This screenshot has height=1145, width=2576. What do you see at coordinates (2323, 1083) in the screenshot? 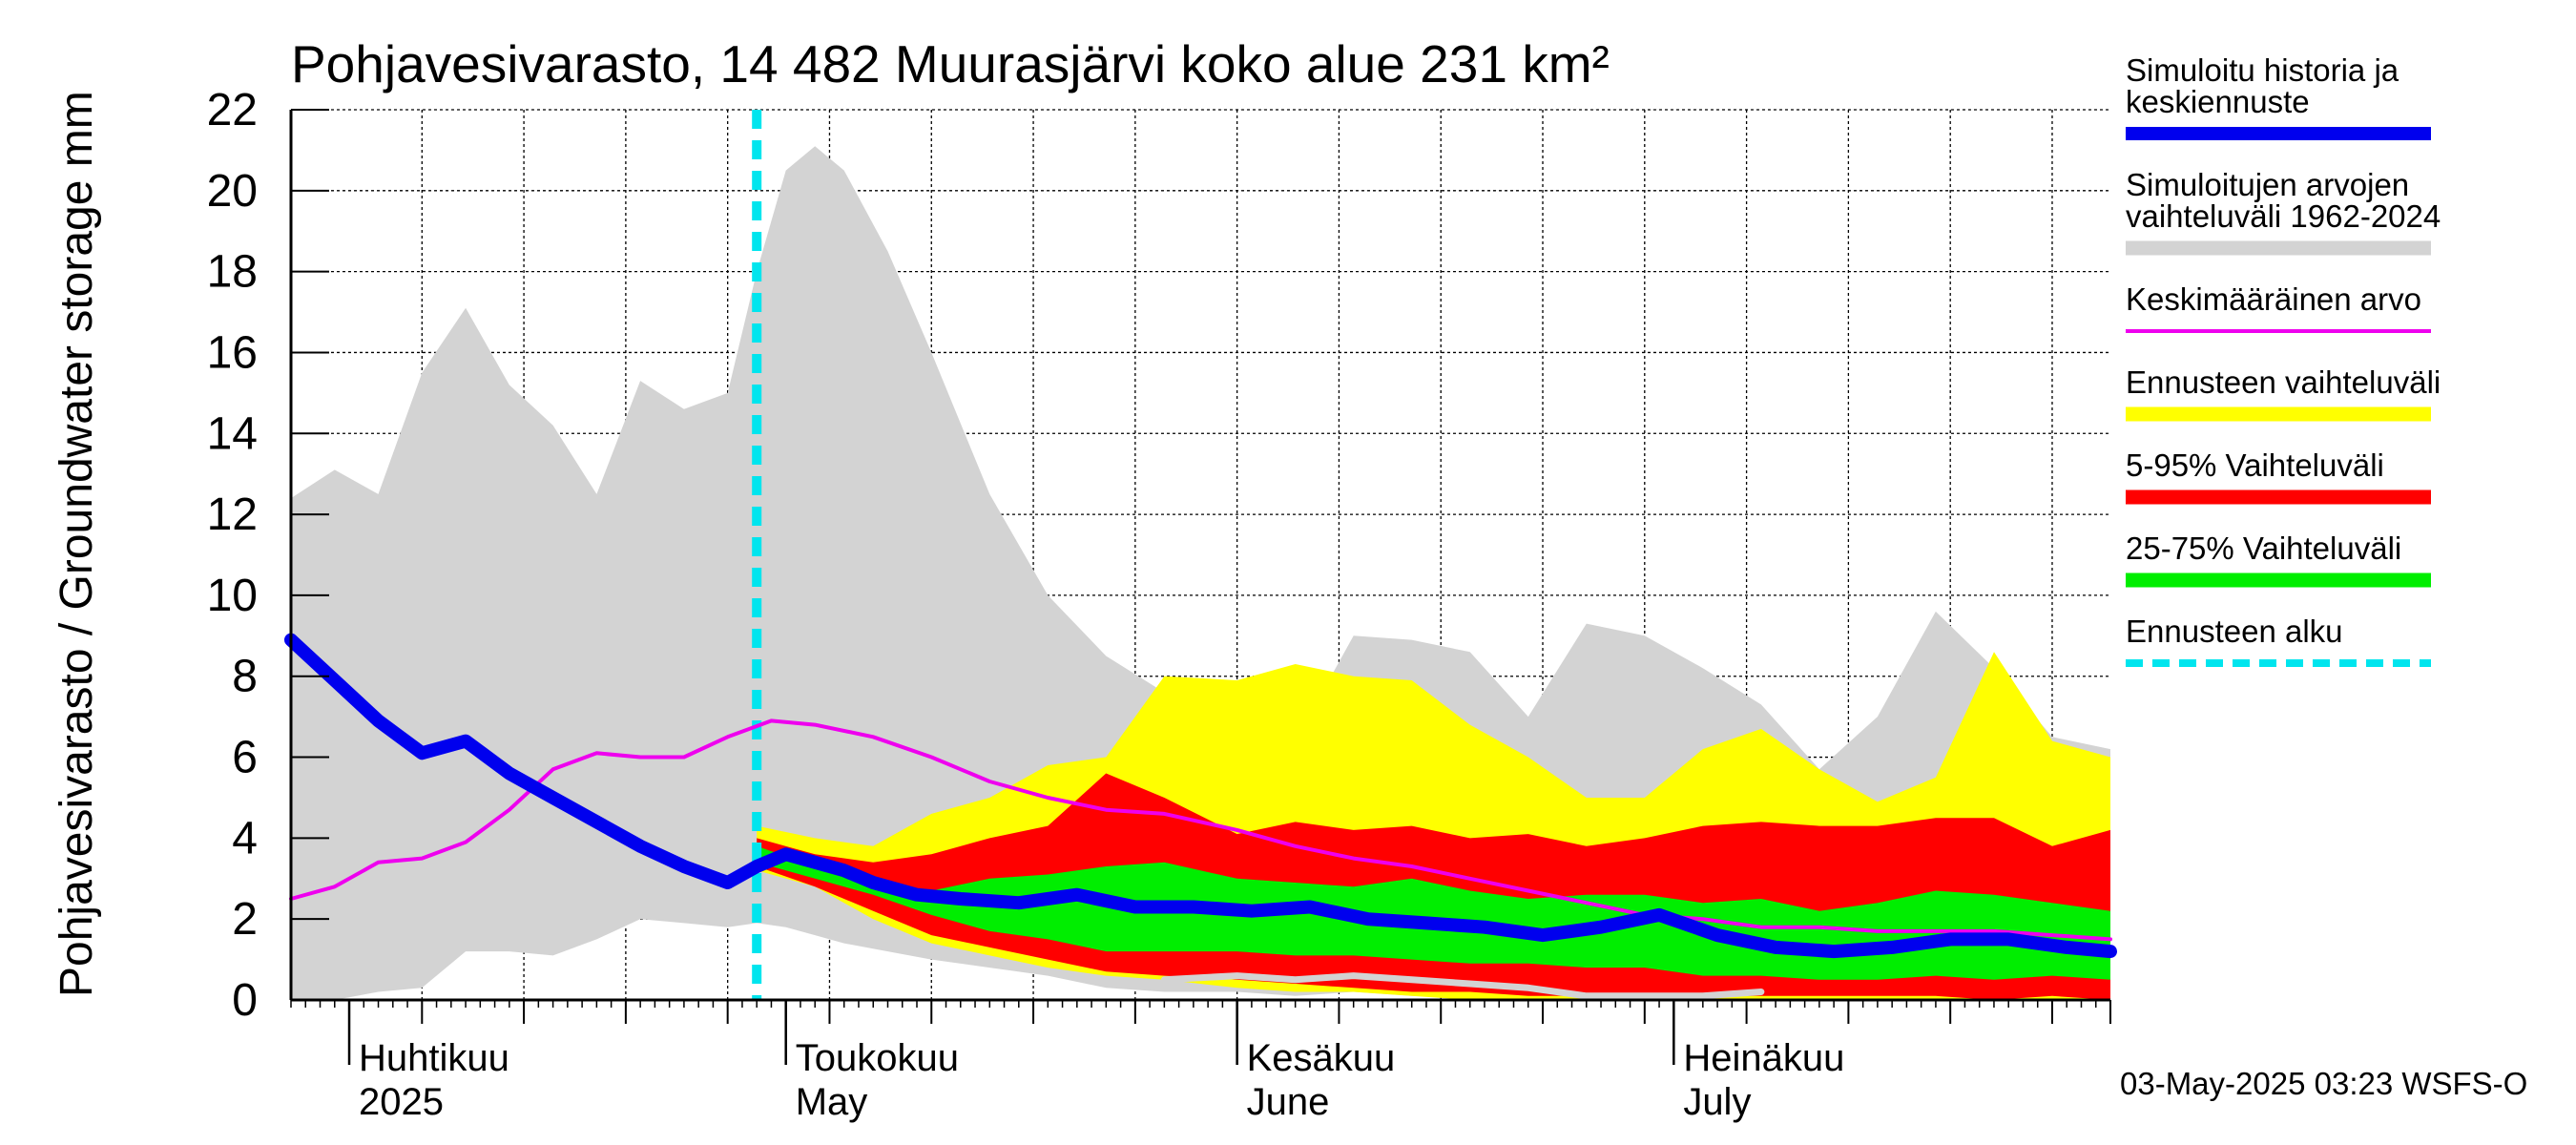
I see `footer-timestamp: 03-May-2025 03:23 WSFS-O` at bounding box center [2323, 1083].